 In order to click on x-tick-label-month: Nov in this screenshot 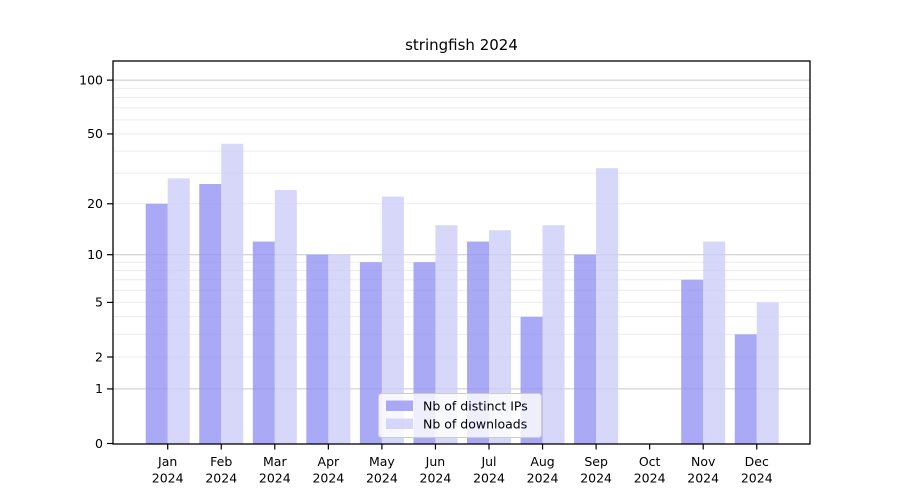, I will do `click(703, 461)`.